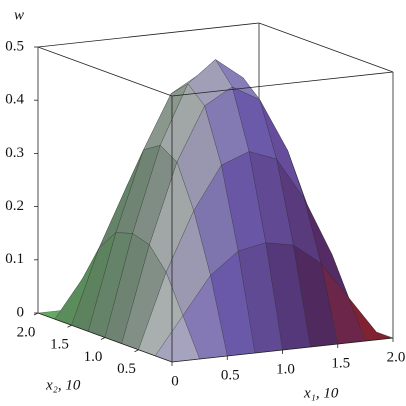  Describe the element at coordinates (175, 381) in the screenshot. I see `x-tick-label: 0` at that location.